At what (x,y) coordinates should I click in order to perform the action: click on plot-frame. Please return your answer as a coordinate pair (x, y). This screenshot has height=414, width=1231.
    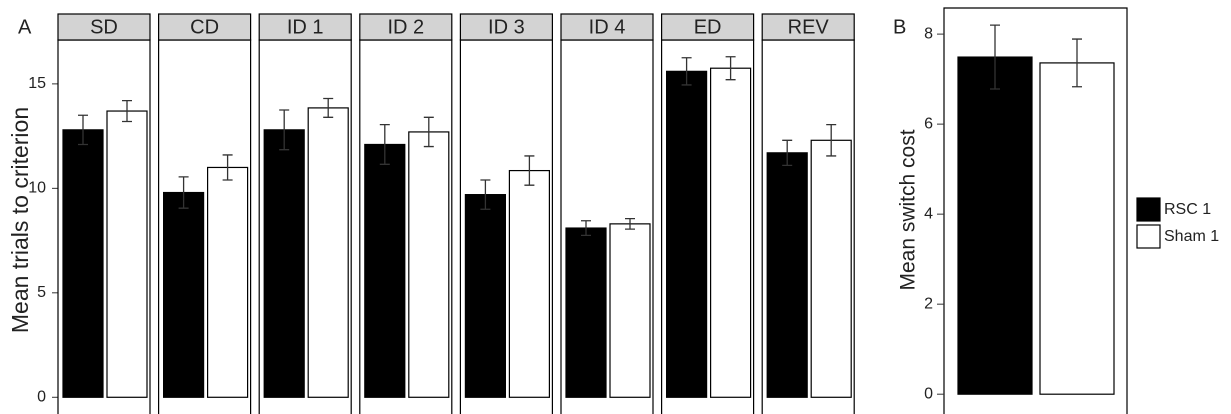
    Looking at the image, I should click on (1035, 210).